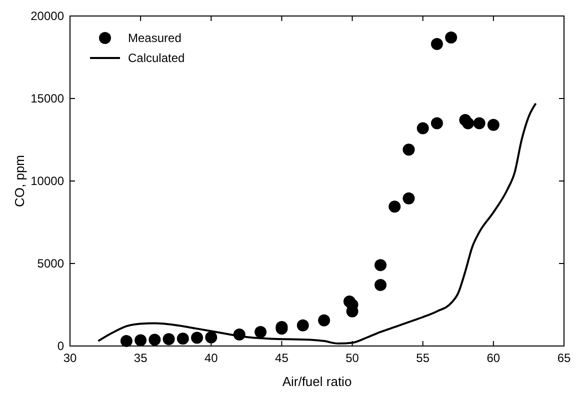 This screenshot has height=402, width=582. I want to click on legend-label: Measured, so click(155, 38).